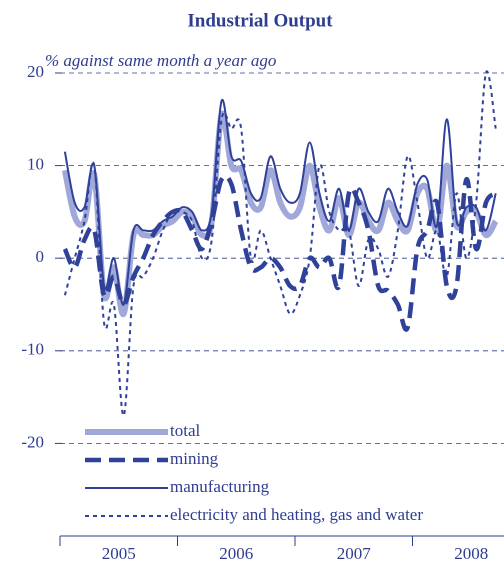 The height and width of the screenshot is (566, 504). Describe the element at coordinates (35, 164) in the screenshot. I see `y-tick-label: 10` at that location.